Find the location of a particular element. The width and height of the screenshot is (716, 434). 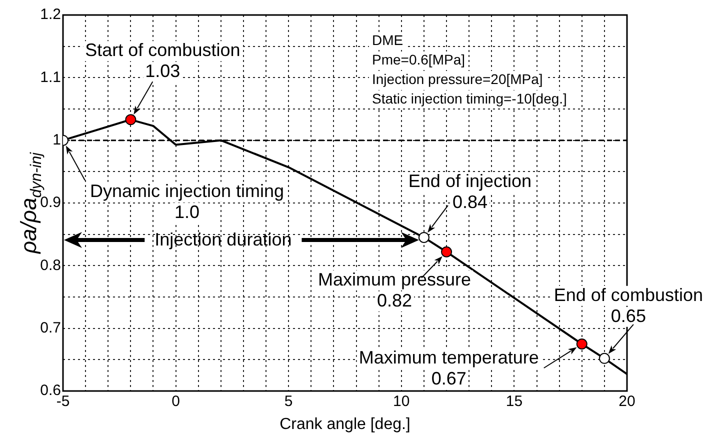

annotation: Pme=0.6[MPa] is located at coordinates (418, 59).